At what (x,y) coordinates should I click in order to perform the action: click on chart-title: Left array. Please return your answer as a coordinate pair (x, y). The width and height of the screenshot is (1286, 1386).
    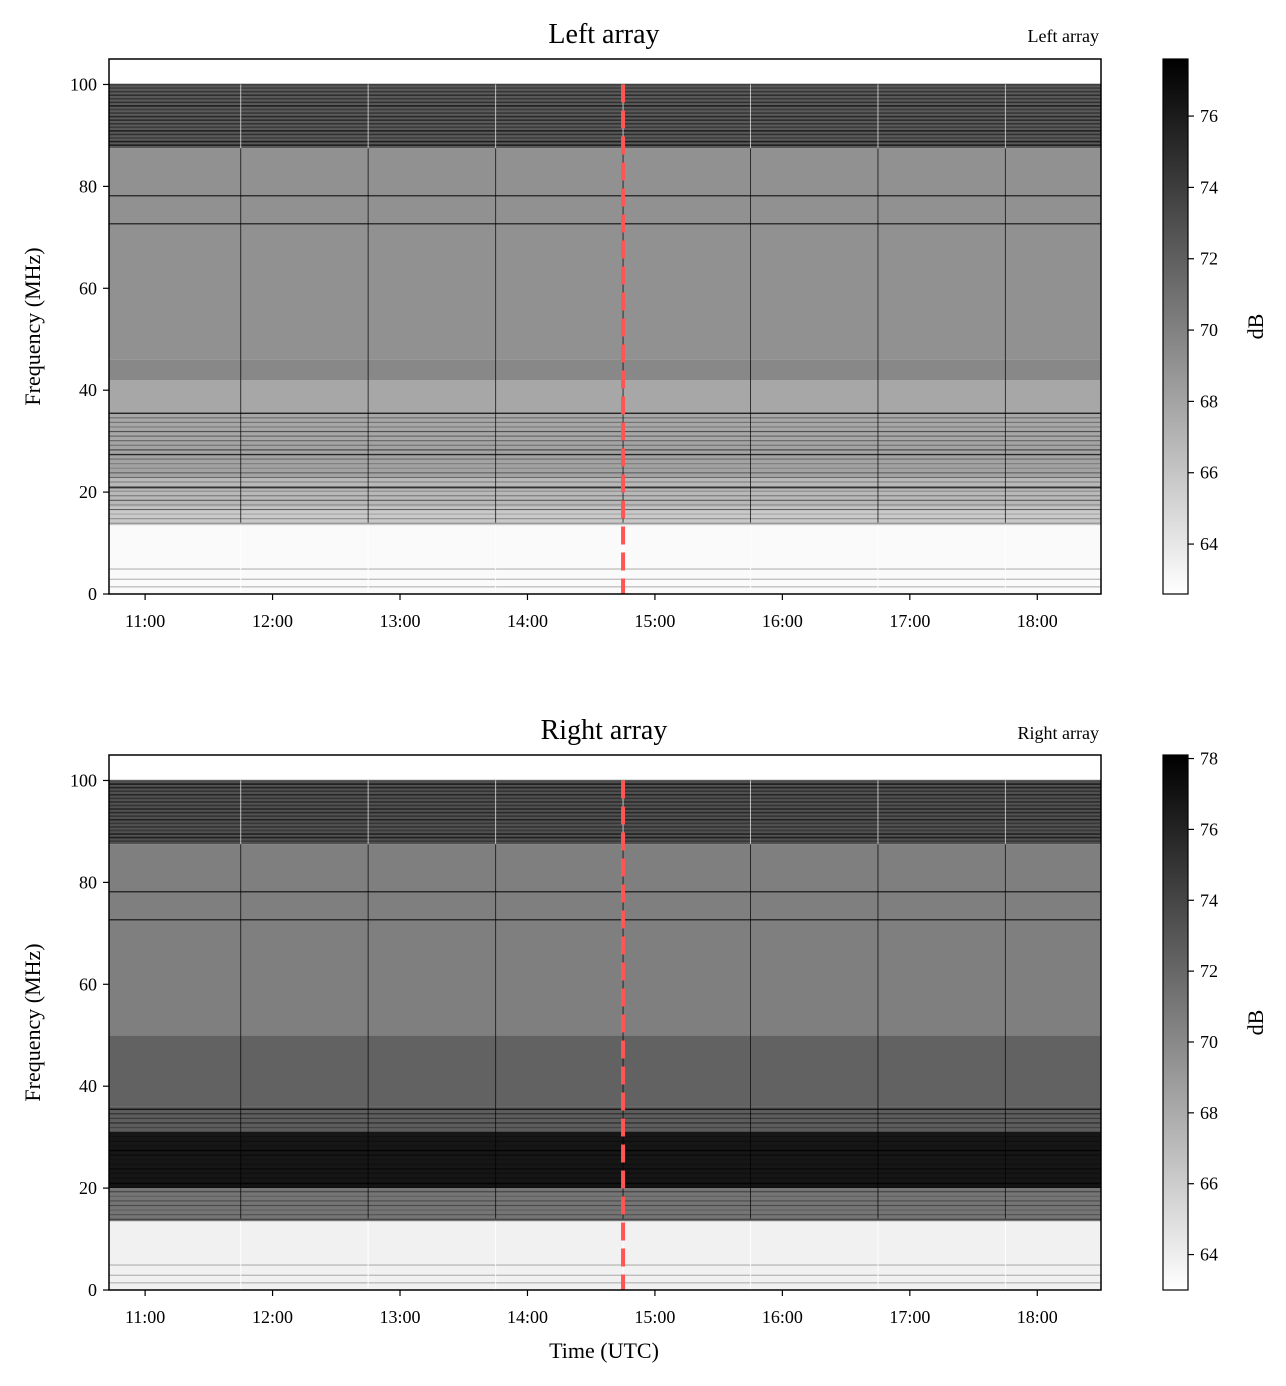
    Looking at the image, I should click on (603, 34).